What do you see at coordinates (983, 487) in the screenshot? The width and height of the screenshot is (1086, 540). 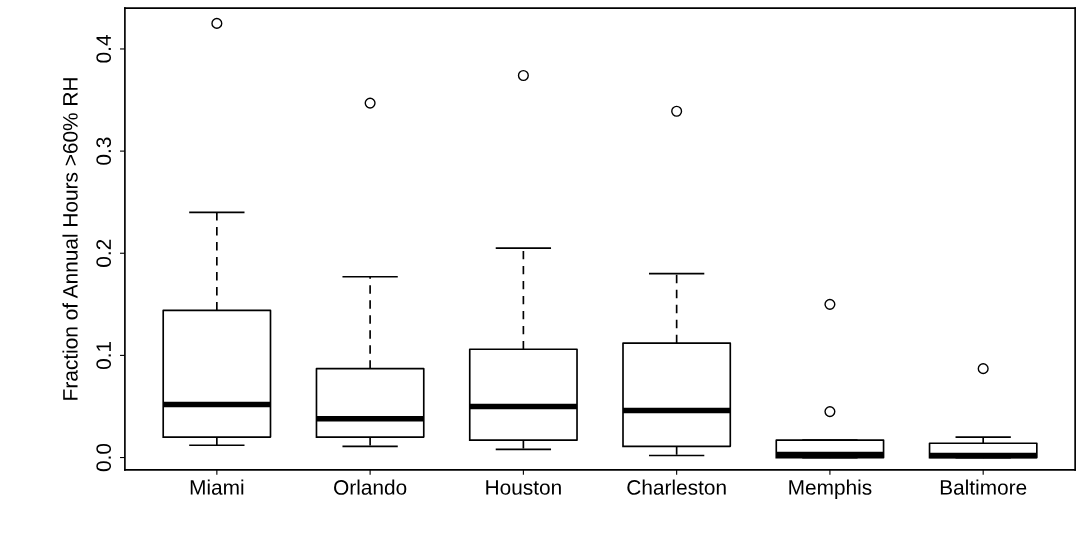 I see `x-tick-label: Baltimore` at bounding box center [983, 487].